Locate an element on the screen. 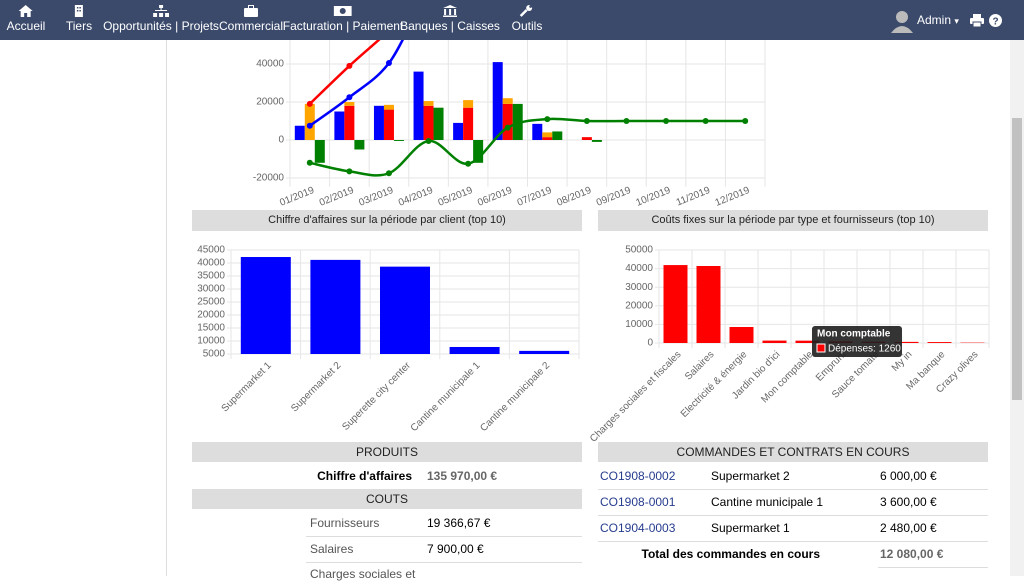  y-tick-label: -20000 is located at coordinates (269, 178).